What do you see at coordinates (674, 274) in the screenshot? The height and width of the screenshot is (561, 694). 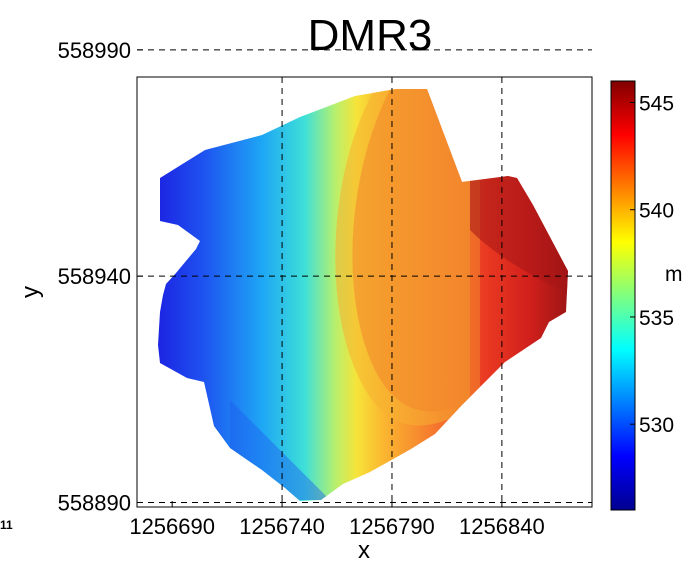 I see `colorbar-label: m` at bounding box center [674, 274].